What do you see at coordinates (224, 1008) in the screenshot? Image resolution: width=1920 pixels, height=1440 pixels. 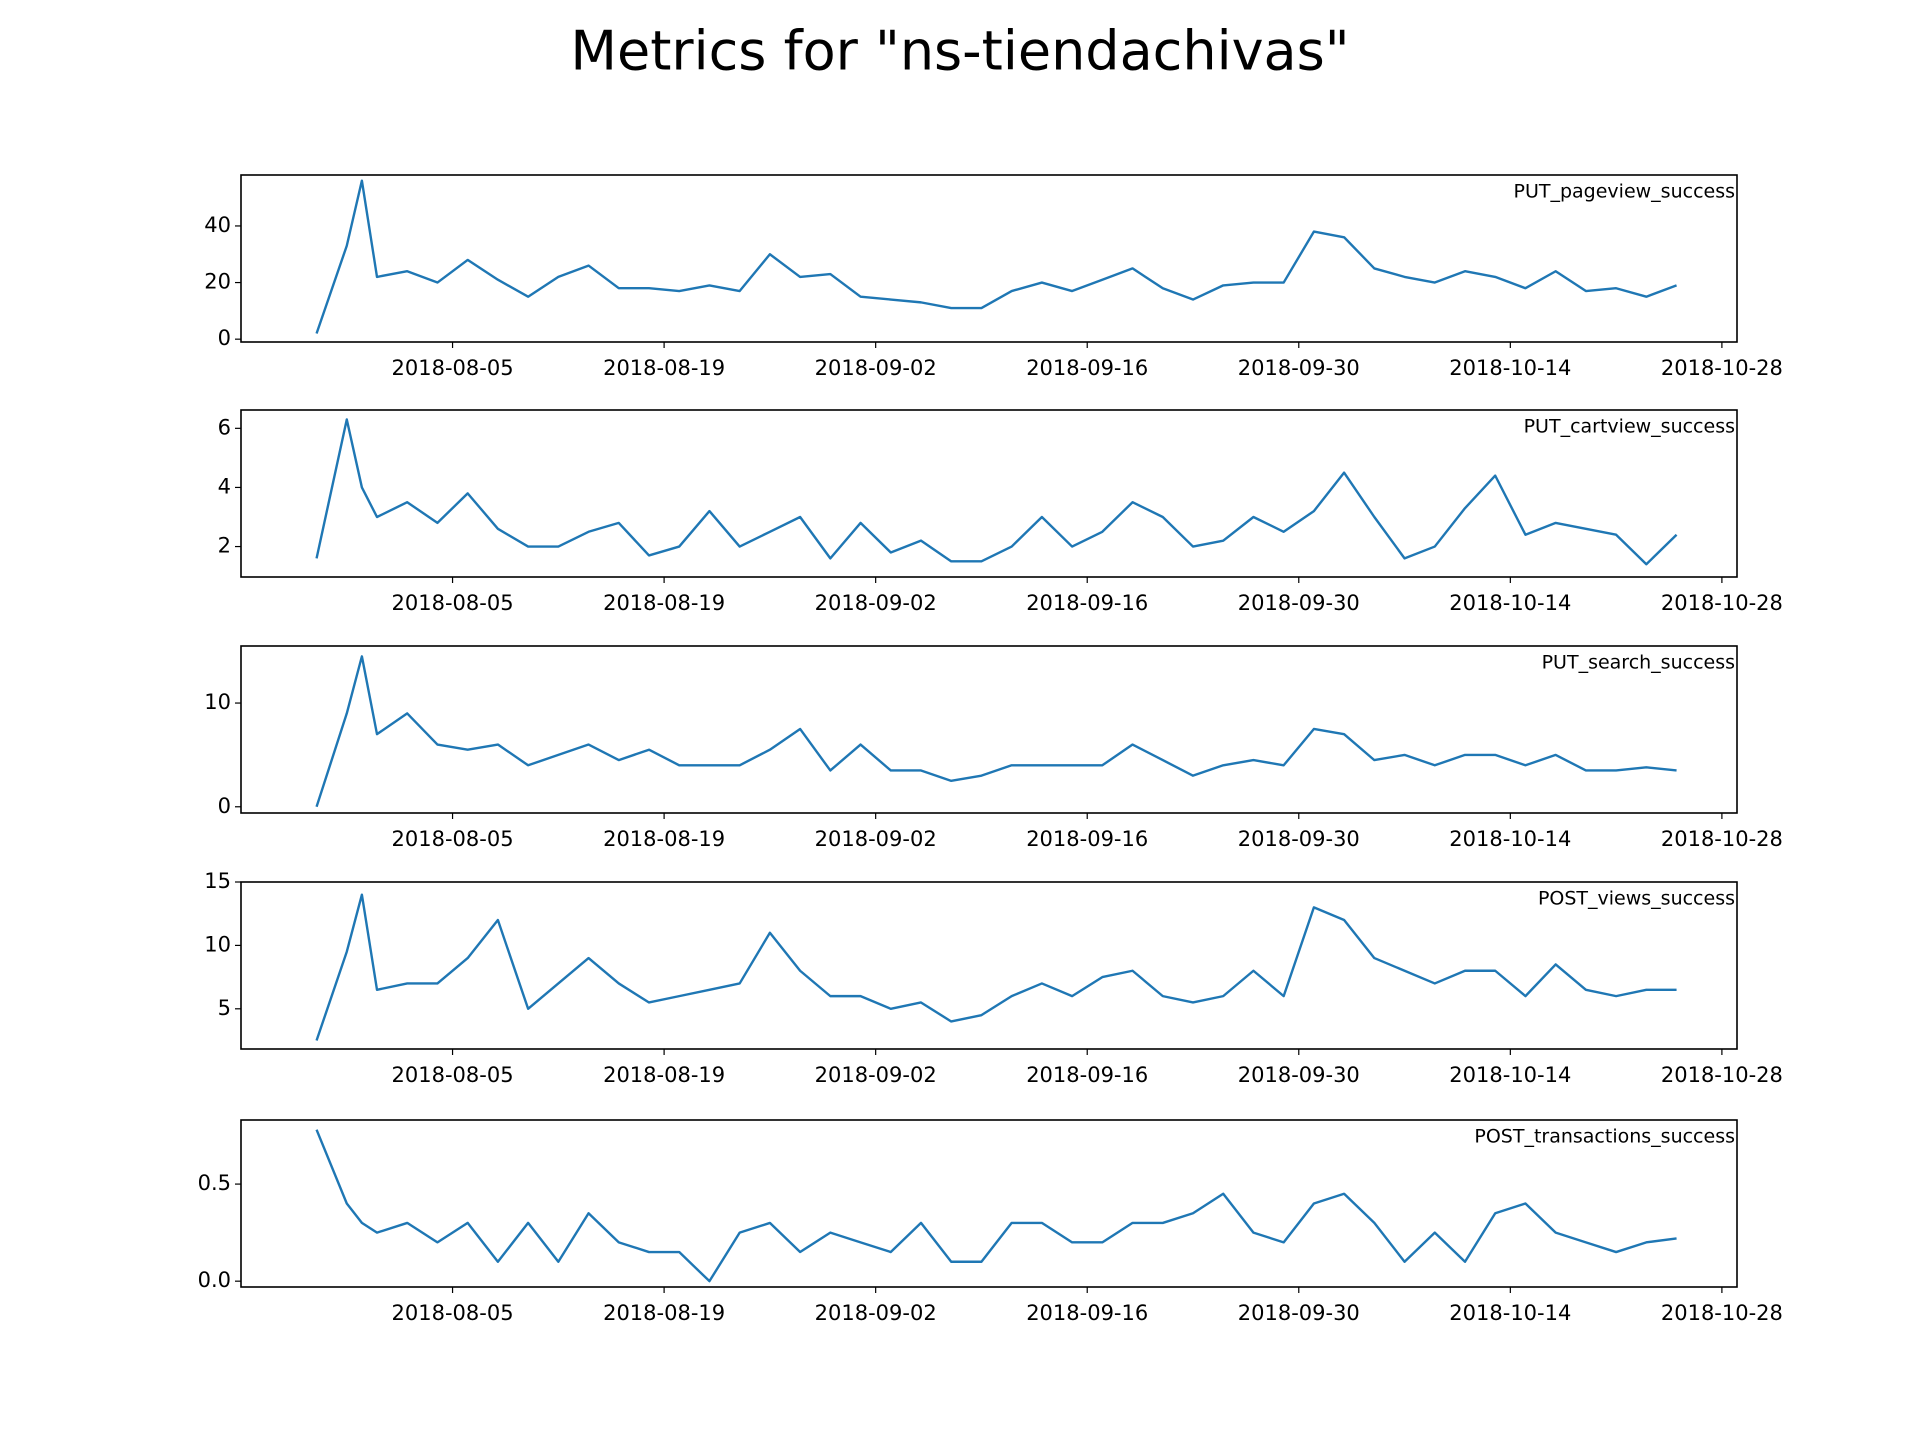 I see `y-tick-label: 5` at bounding box center [224, 1008].